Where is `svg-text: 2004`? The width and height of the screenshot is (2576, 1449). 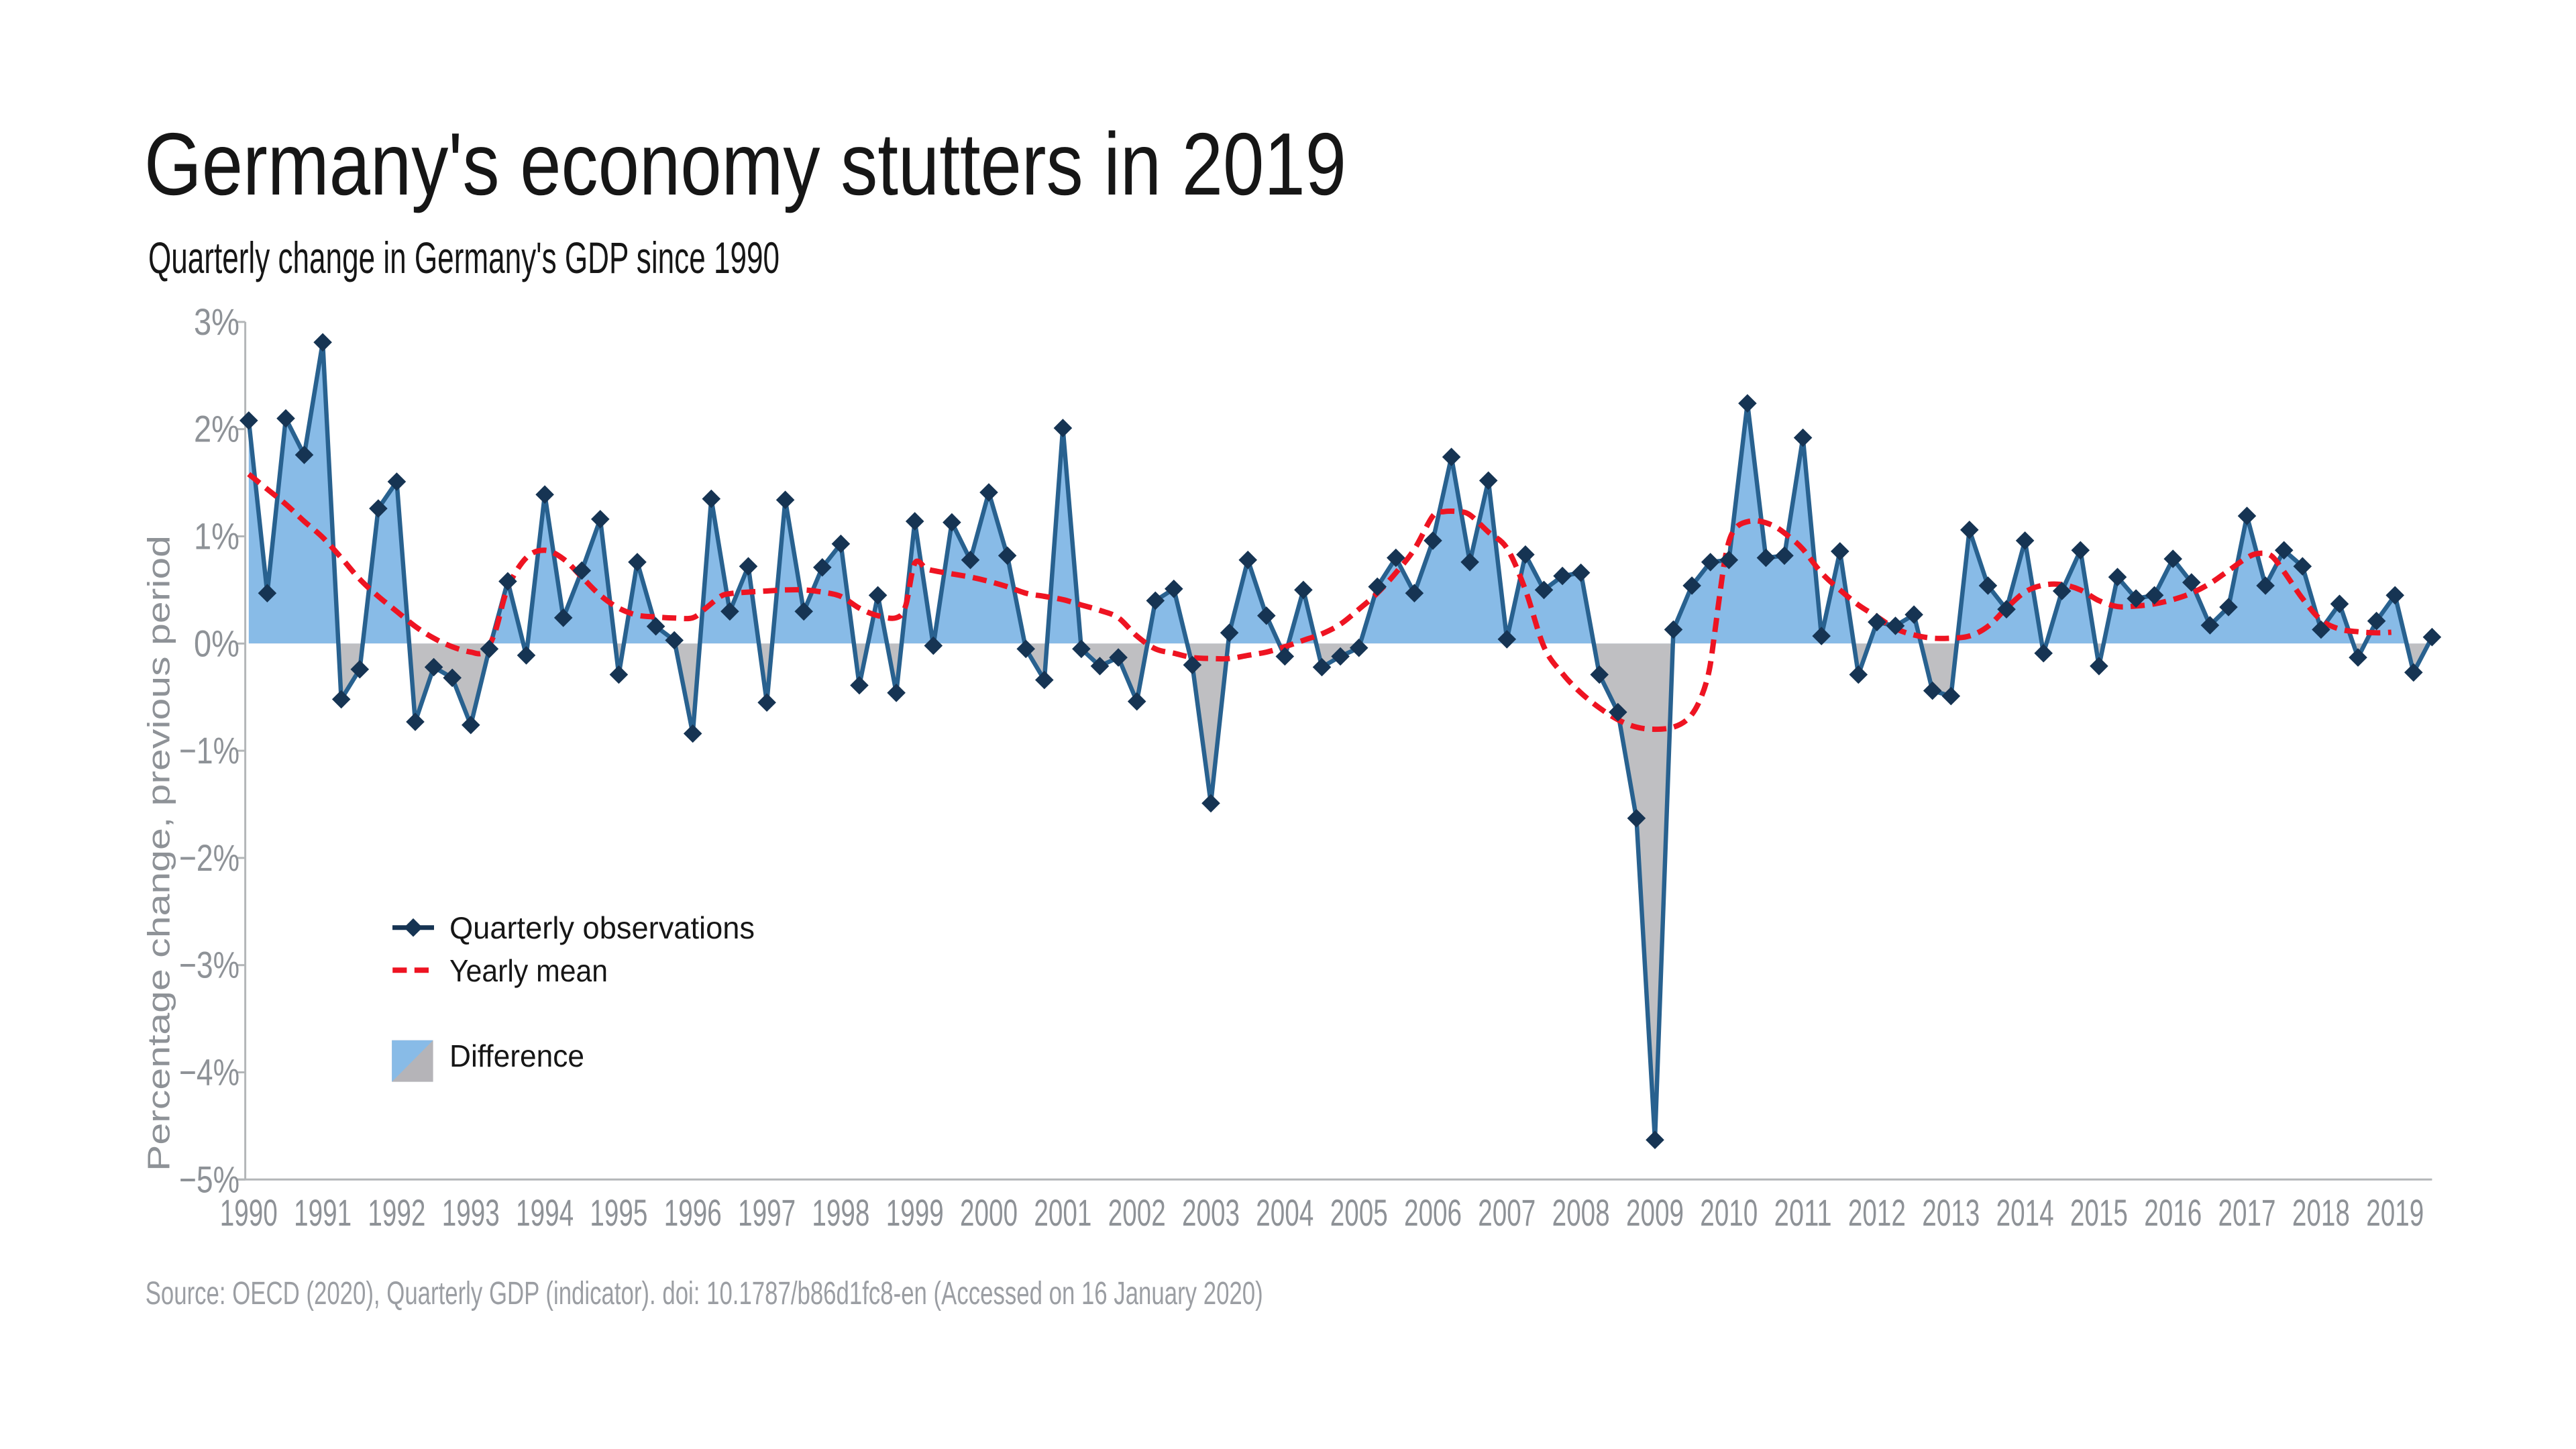
svg-text: 2004 is located at coordinates (1284, 1212).